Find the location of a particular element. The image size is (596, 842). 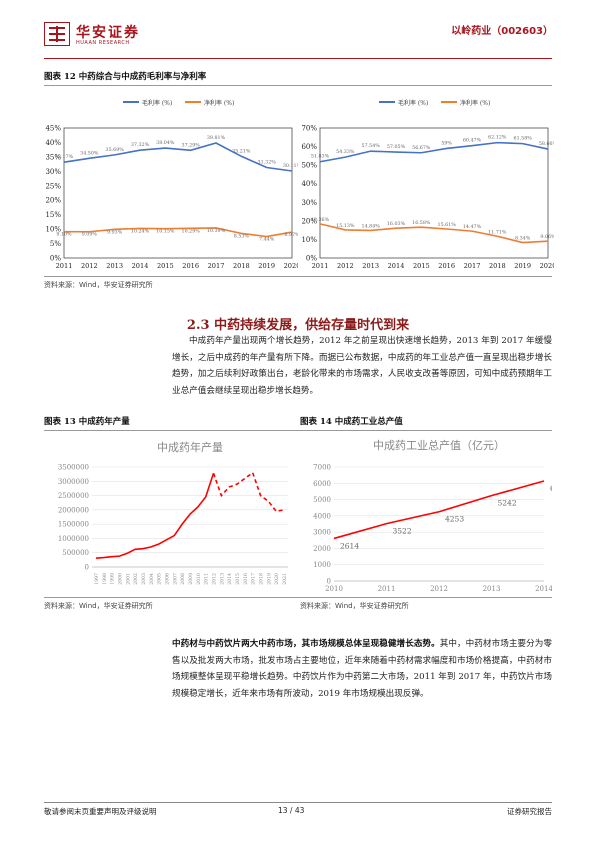

figure14-source: 资料来源：Wind，华安证券研究所 is located at coordinates (354, 606).